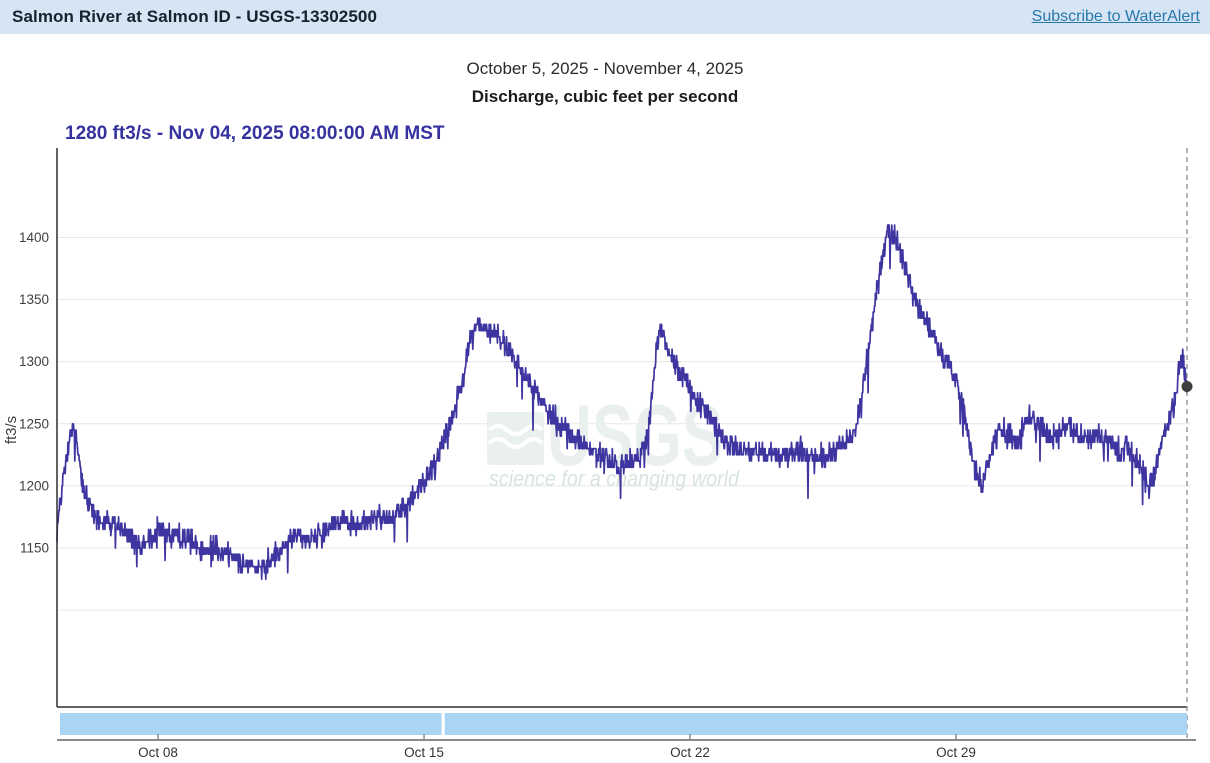  I want to click on x-tick-label: Oct 15, so click(424, 752).